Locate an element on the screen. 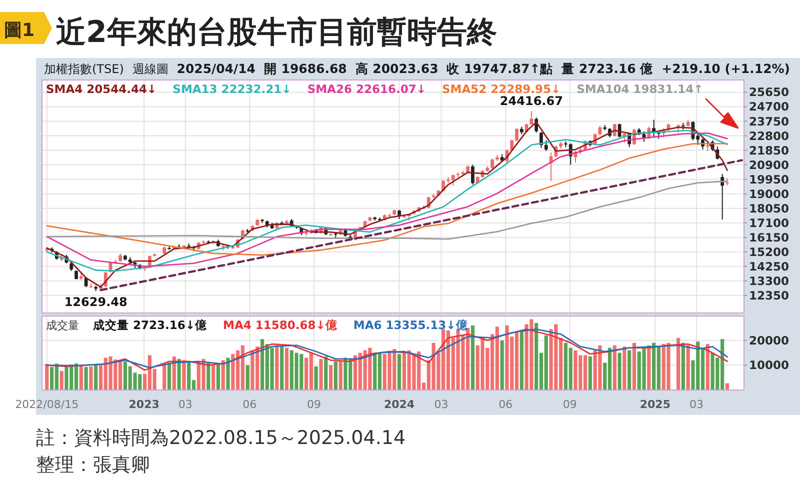 The height and width of the screenshot is (484, 811). y-tick-label: 16150 is located at coordinates (769, 237).